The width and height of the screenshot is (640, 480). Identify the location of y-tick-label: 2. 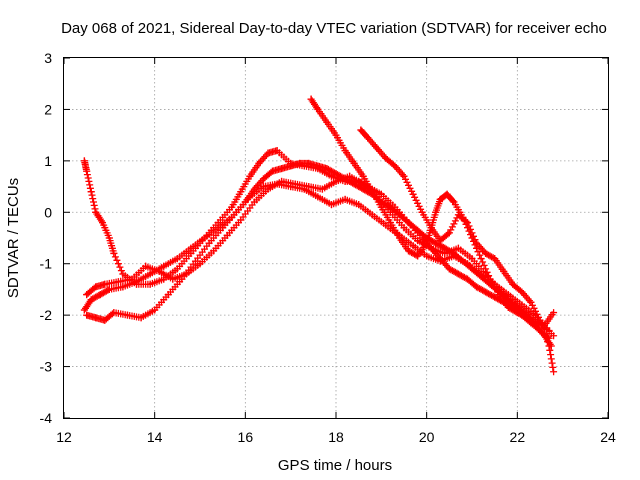
(48, 109).